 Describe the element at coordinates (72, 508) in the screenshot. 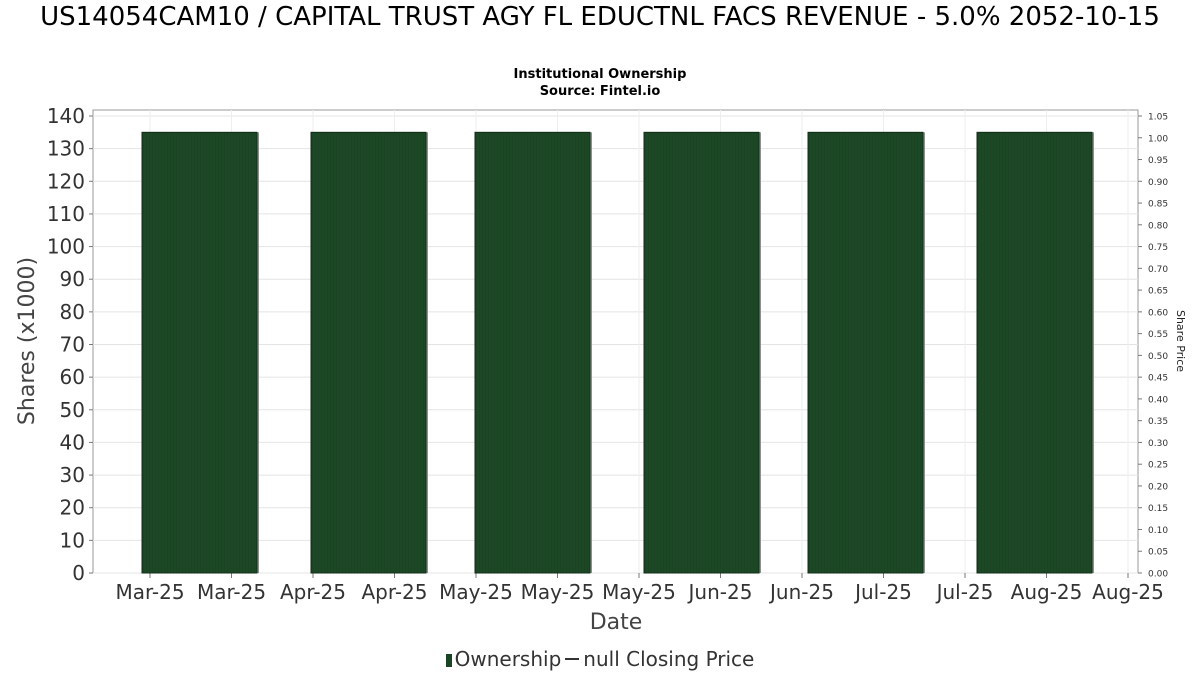

I see `y-tick-label: 20` at that location.